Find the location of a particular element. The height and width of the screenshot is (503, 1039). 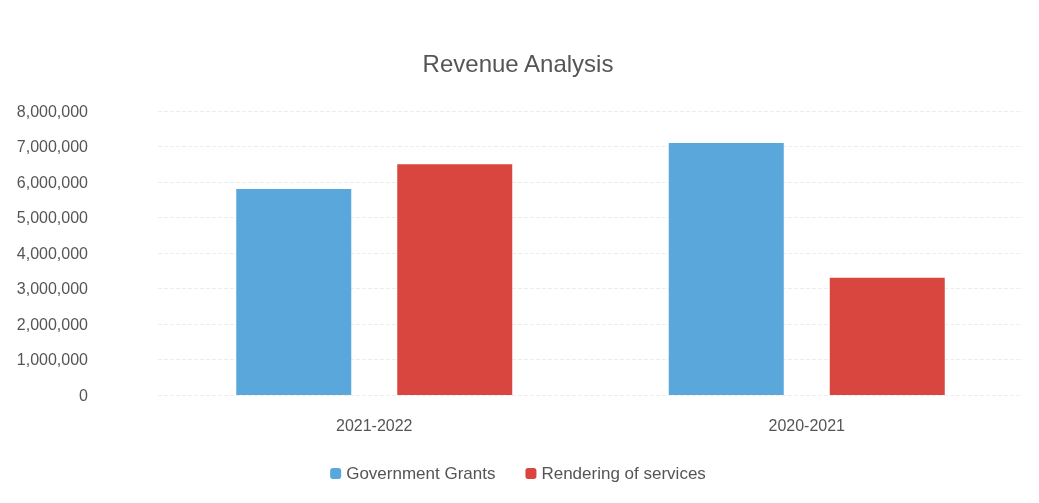

y-tick-label: 3,000,000 is located at coordinates (52, 288).